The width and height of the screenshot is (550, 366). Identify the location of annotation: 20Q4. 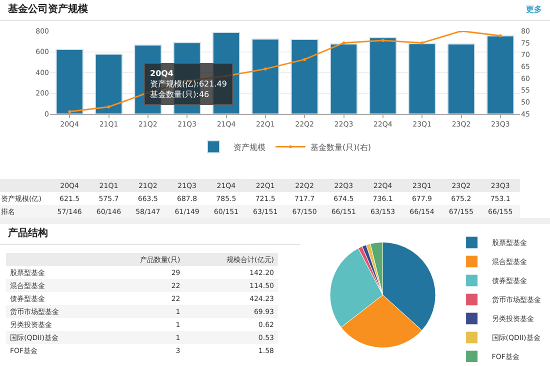
(162, 73).